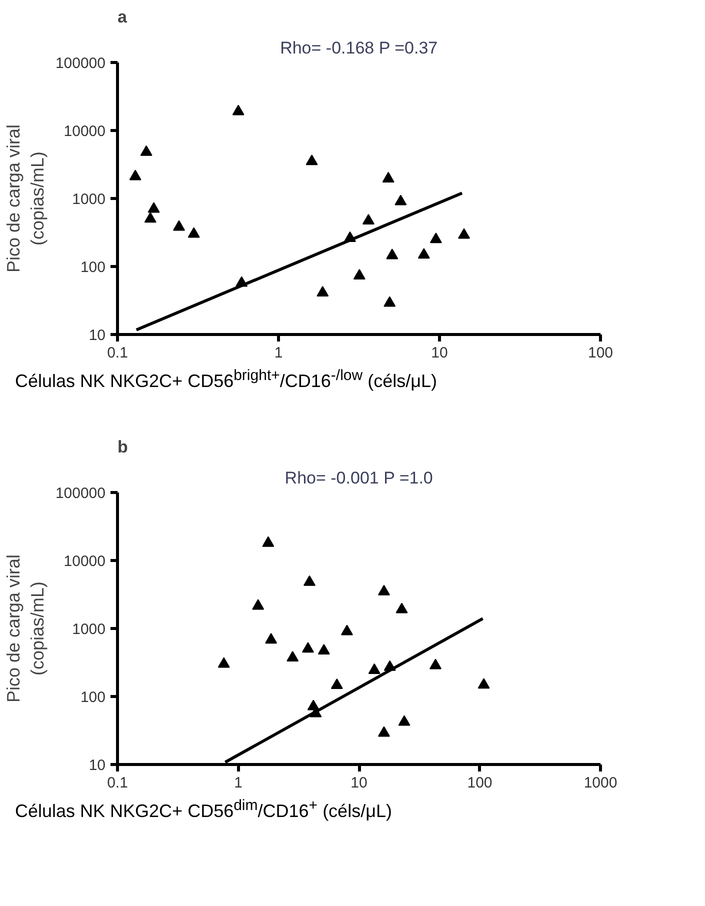 This screenshot has height=906, width=705. Describe the element at coordinates (123, 447) in the screenshot. I see `chart-title: b` at that location.